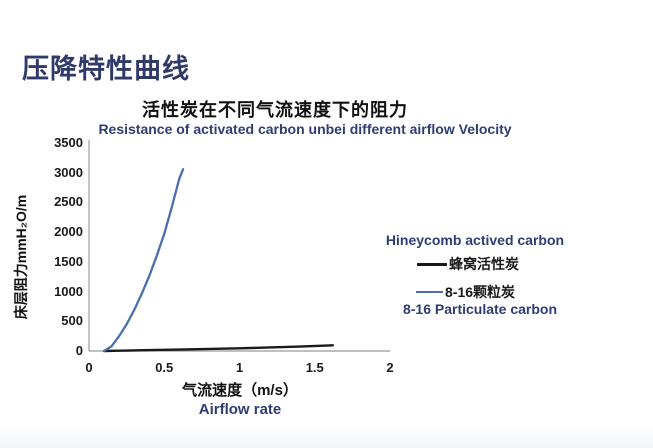 This screenshot has height=448, width=653. What do you see at coordinates (68, 172) in the screenshot?
I see `y-tick-label: 3000` at bounding box center [68, 172].